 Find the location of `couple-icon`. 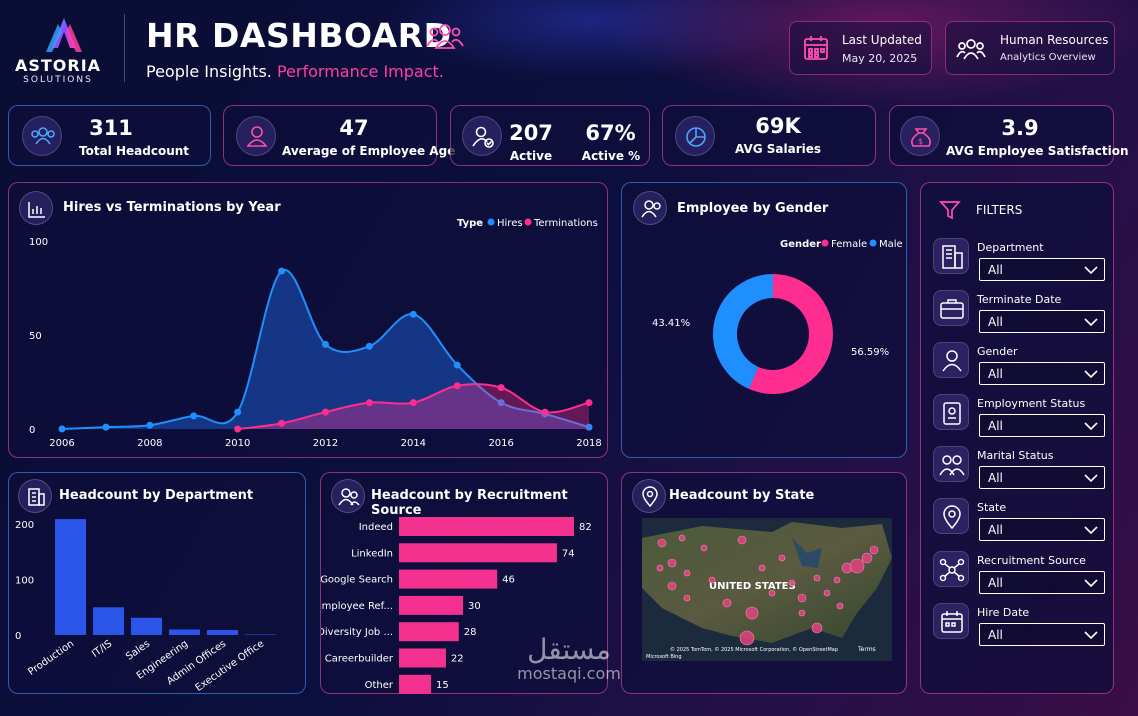

couple-icon is located at coordinates (951, 464).